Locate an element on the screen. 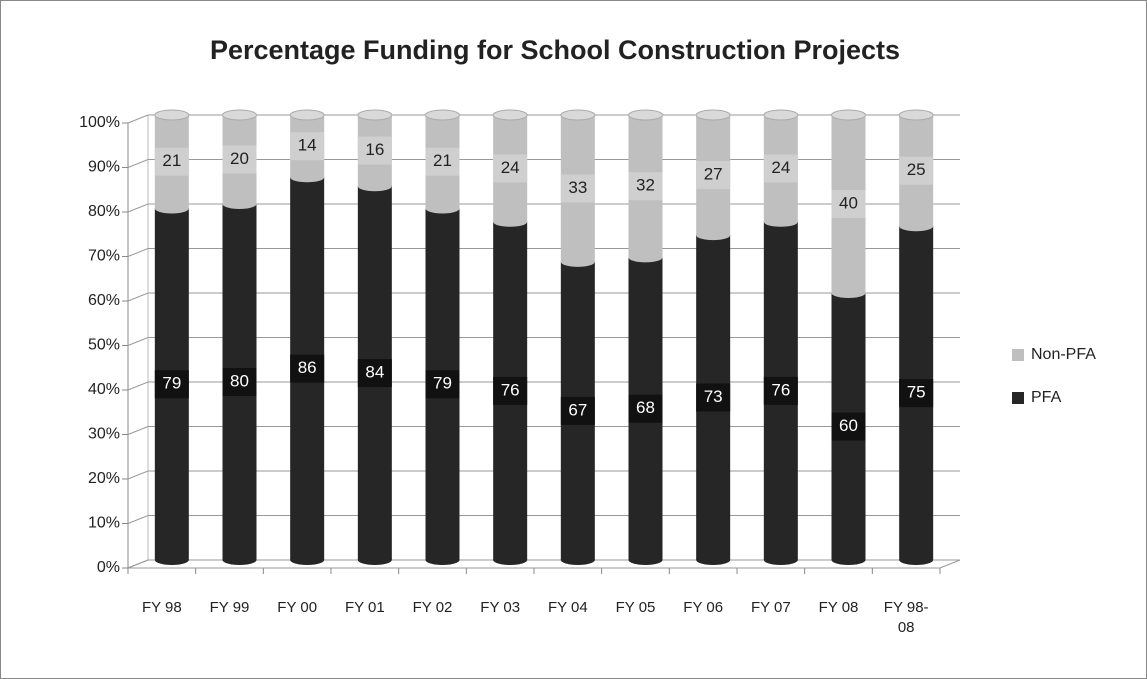 Image resolution: width=1147 pixels, height=679 pixels. data-label: 40 is located at coordinates (848, 202).